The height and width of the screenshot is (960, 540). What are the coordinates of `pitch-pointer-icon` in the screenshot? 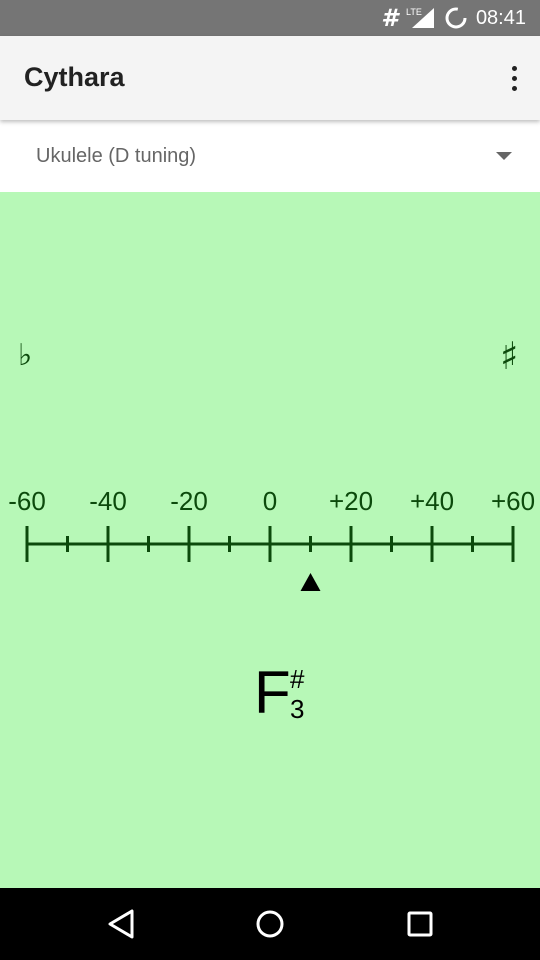 It's located at (310, 582).